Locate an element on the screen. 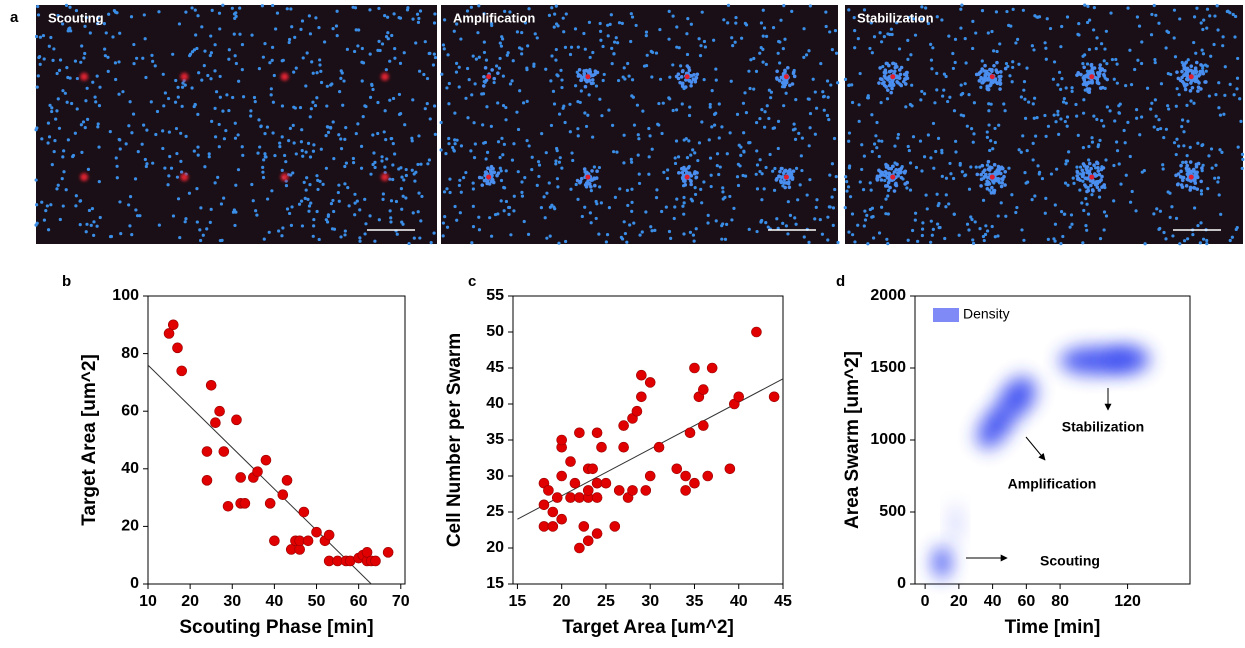 This screenshot has width=1245, height=648. y-tick-label: 40 is located at coordinates (130, 468).